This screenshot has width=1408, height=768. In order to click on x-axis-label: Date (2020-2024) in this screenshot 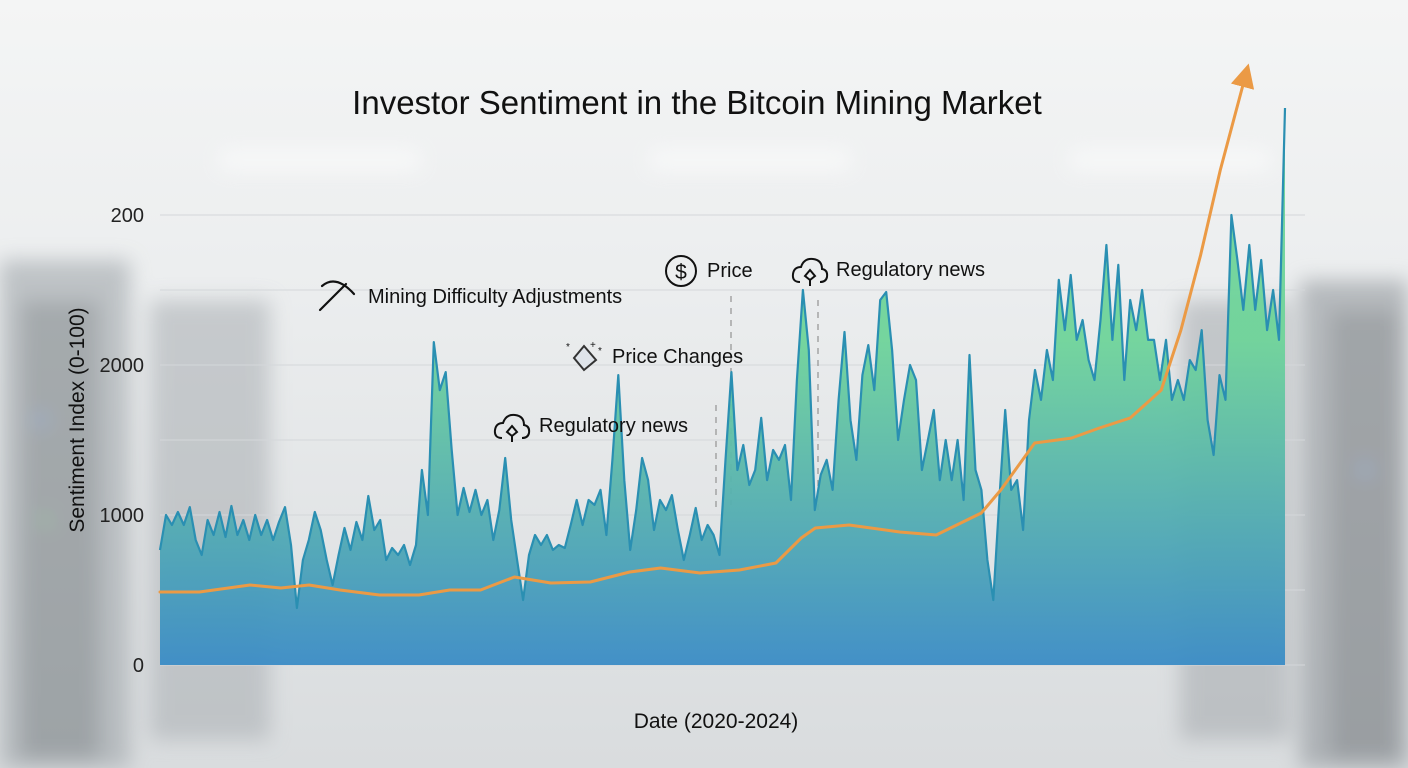, I will do `click(716, 721)`.